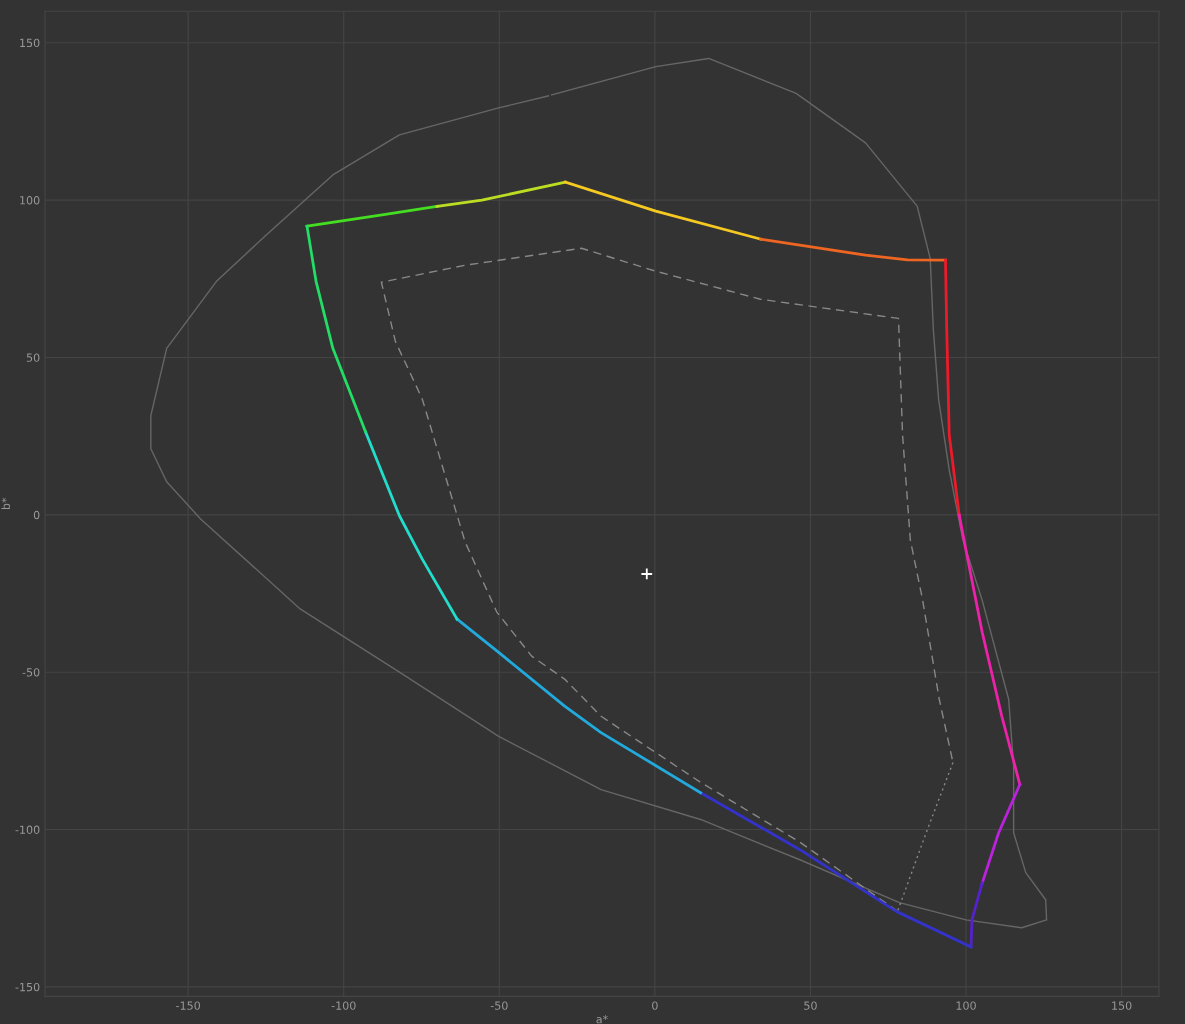 This screenshot has height=1024, width=1185. What do you see at coordinates (966, 1005) in the screenshot?
I see `x-tick-label: 100` at bounding box center [966, 1005].